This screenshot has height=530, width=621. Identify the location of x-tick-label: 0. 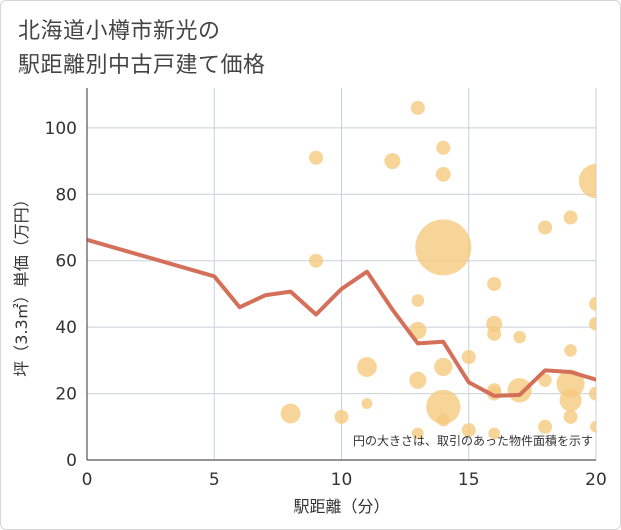
(87, 480).